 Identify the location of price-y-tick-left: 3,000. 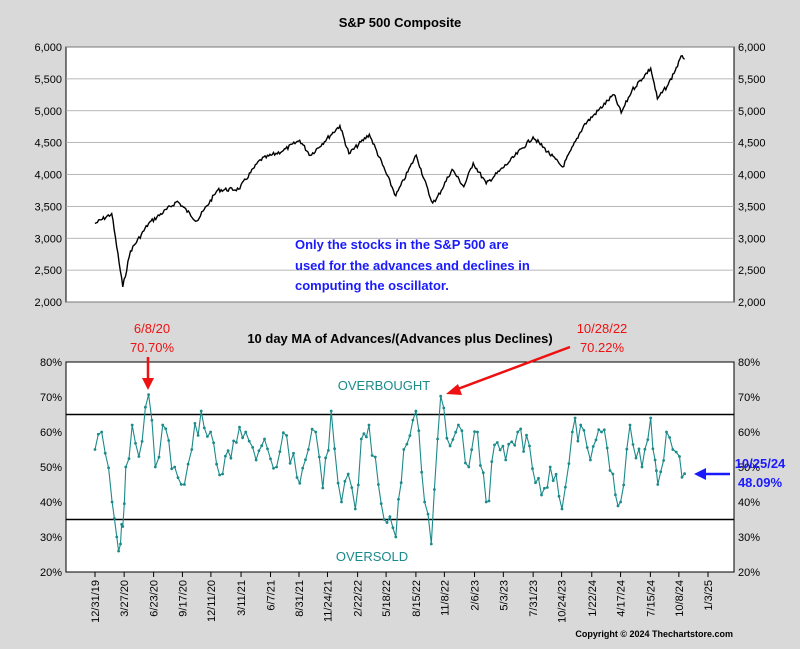
(48, 239).